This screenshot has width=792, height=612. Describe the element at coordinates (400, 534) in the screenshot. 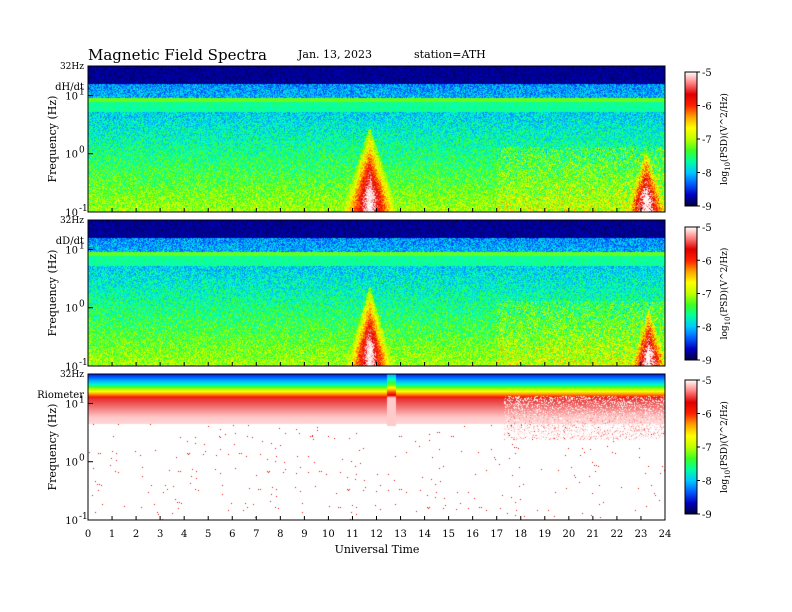

I see `x-tick-label: 13` at that location.